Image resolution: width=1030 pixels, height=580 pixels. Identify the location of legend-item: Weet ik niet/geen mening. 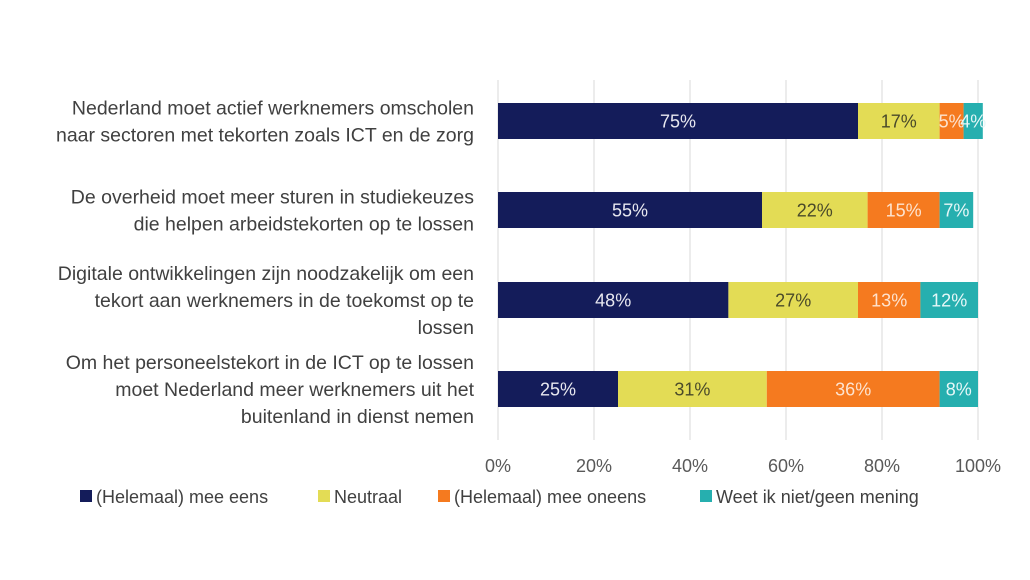
(809, 497).